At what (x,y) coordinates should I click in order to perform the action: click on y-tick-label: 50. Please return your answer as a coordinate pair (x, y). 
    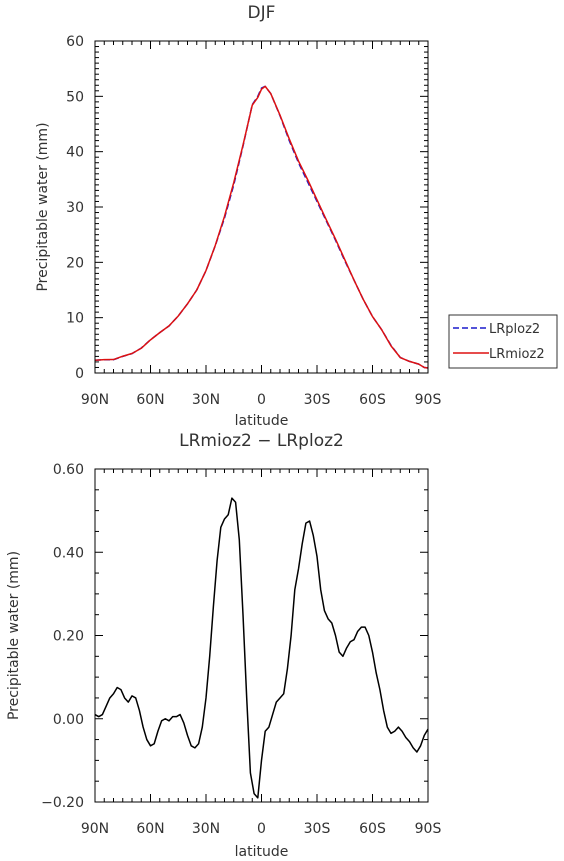
    Looking at the image, I should click on (75, 97).